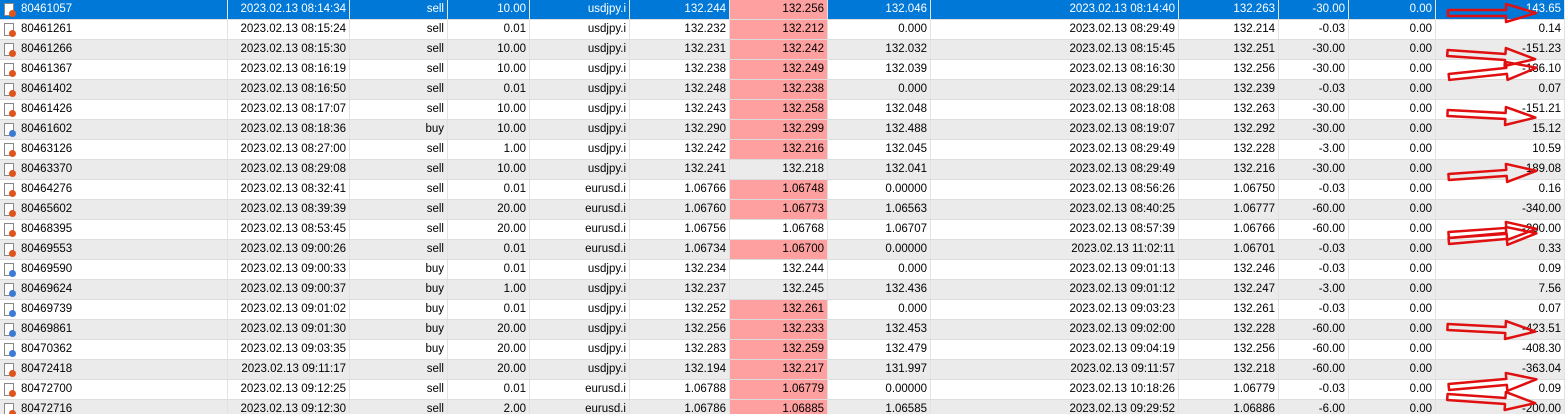 This screenshot has height=414, width=1565. Describe the element at coordinates (114, 389) in the screenshot. I see `table-cell: 80472700` at that location.